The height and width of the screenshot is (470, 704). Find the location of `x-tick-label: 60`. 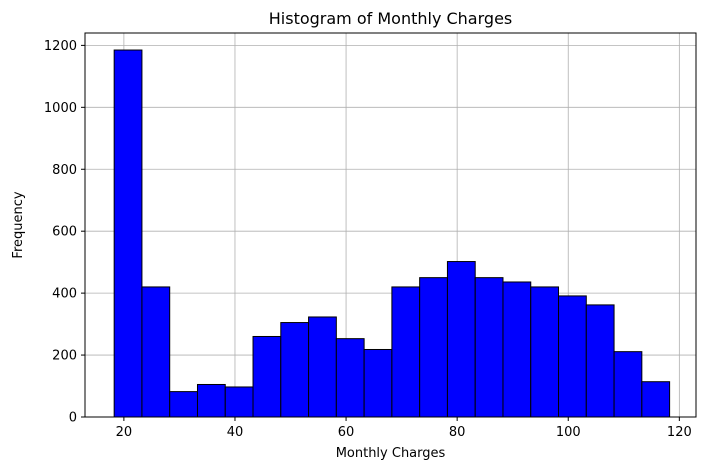

x-tick-label: 60 is located at coordinates (346, 432).